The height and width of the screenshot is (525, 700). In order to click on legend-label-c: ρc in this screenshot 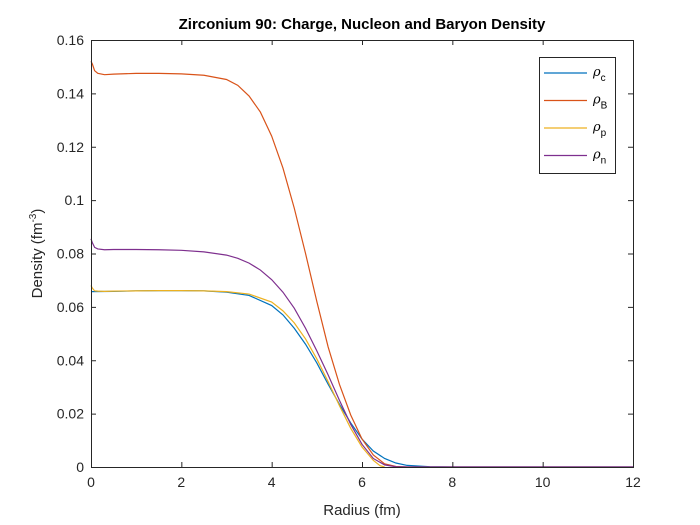, I will do `click(599, 74)`.